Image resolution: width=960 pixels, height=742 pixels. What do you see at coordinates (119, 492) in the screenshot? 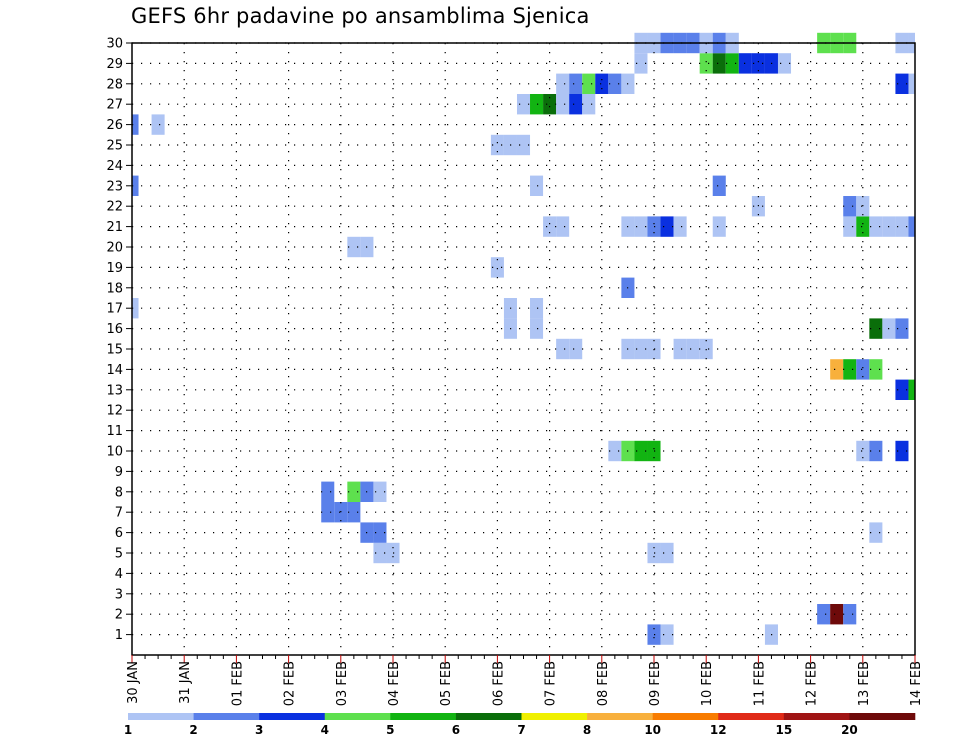
I see `y-tick-label: 8` at bounding box center [119, 492].